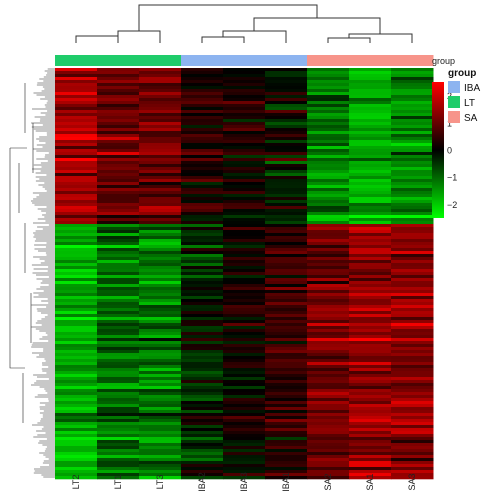  Describe the element at coordinates (454, 102) in the screenshot. I see `legend-swatch-lt` at that location.